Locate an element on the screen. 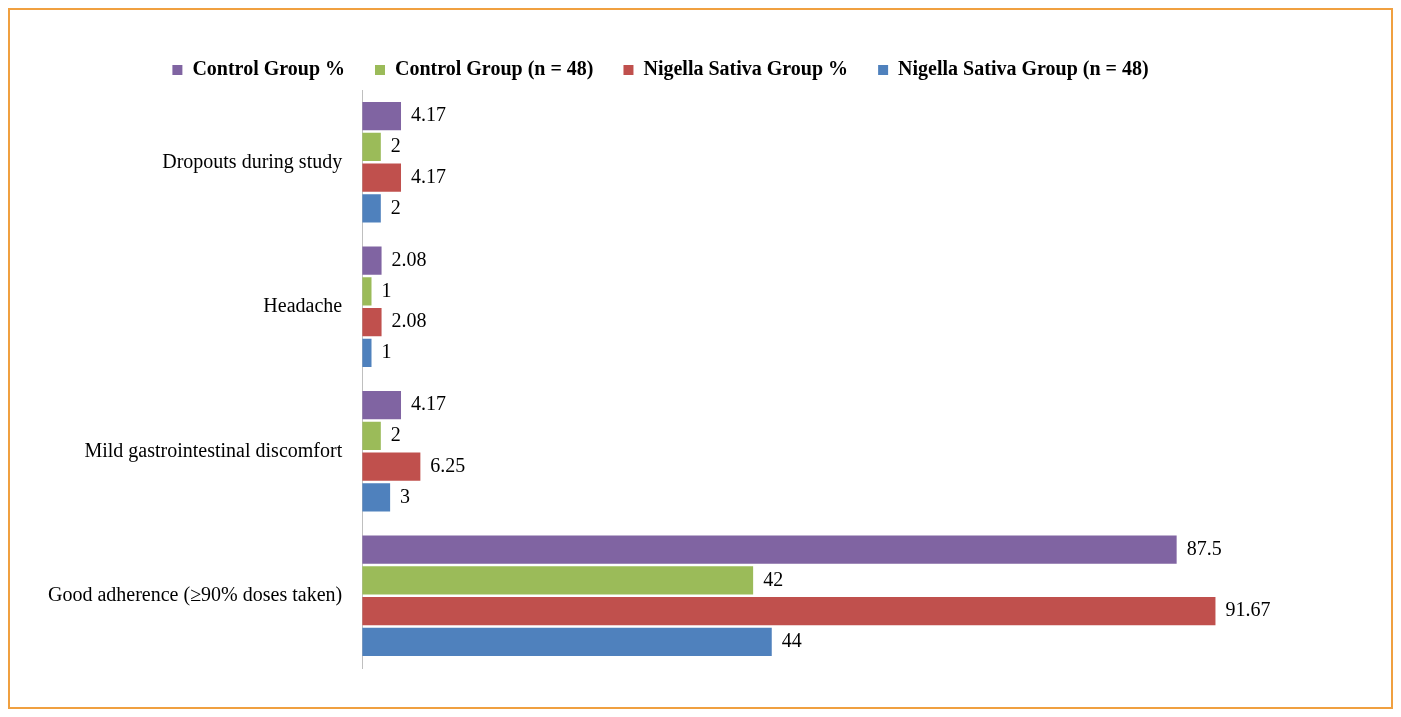  data-label: 42 is located at coordinates (773, 578).